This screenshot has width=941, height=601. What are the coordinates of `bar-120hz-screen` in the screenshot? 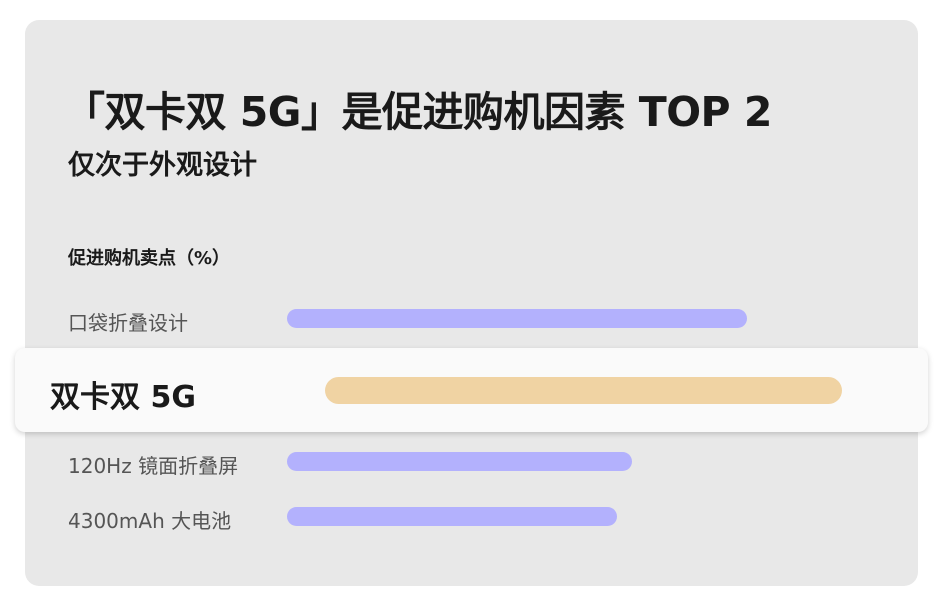 It's located at (459, 461).